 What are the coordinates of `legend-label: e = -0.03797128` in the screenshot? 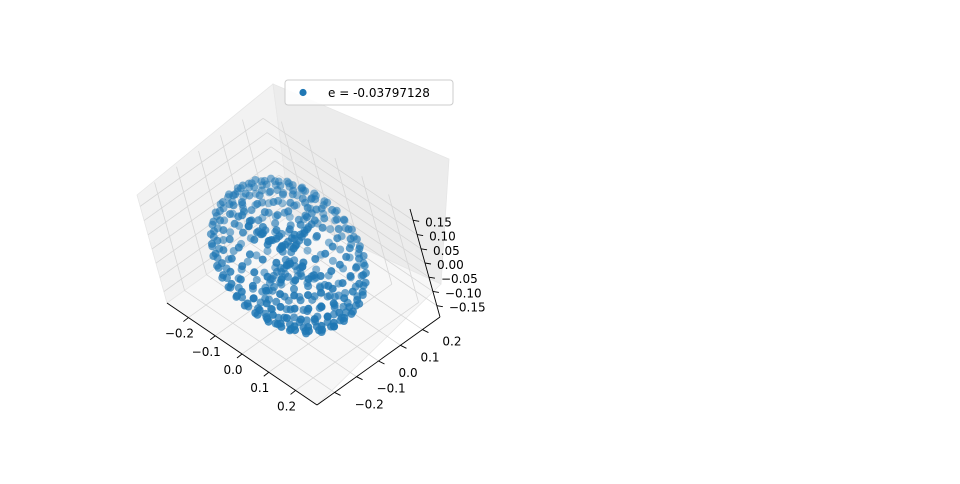 It's located at (379, 93).